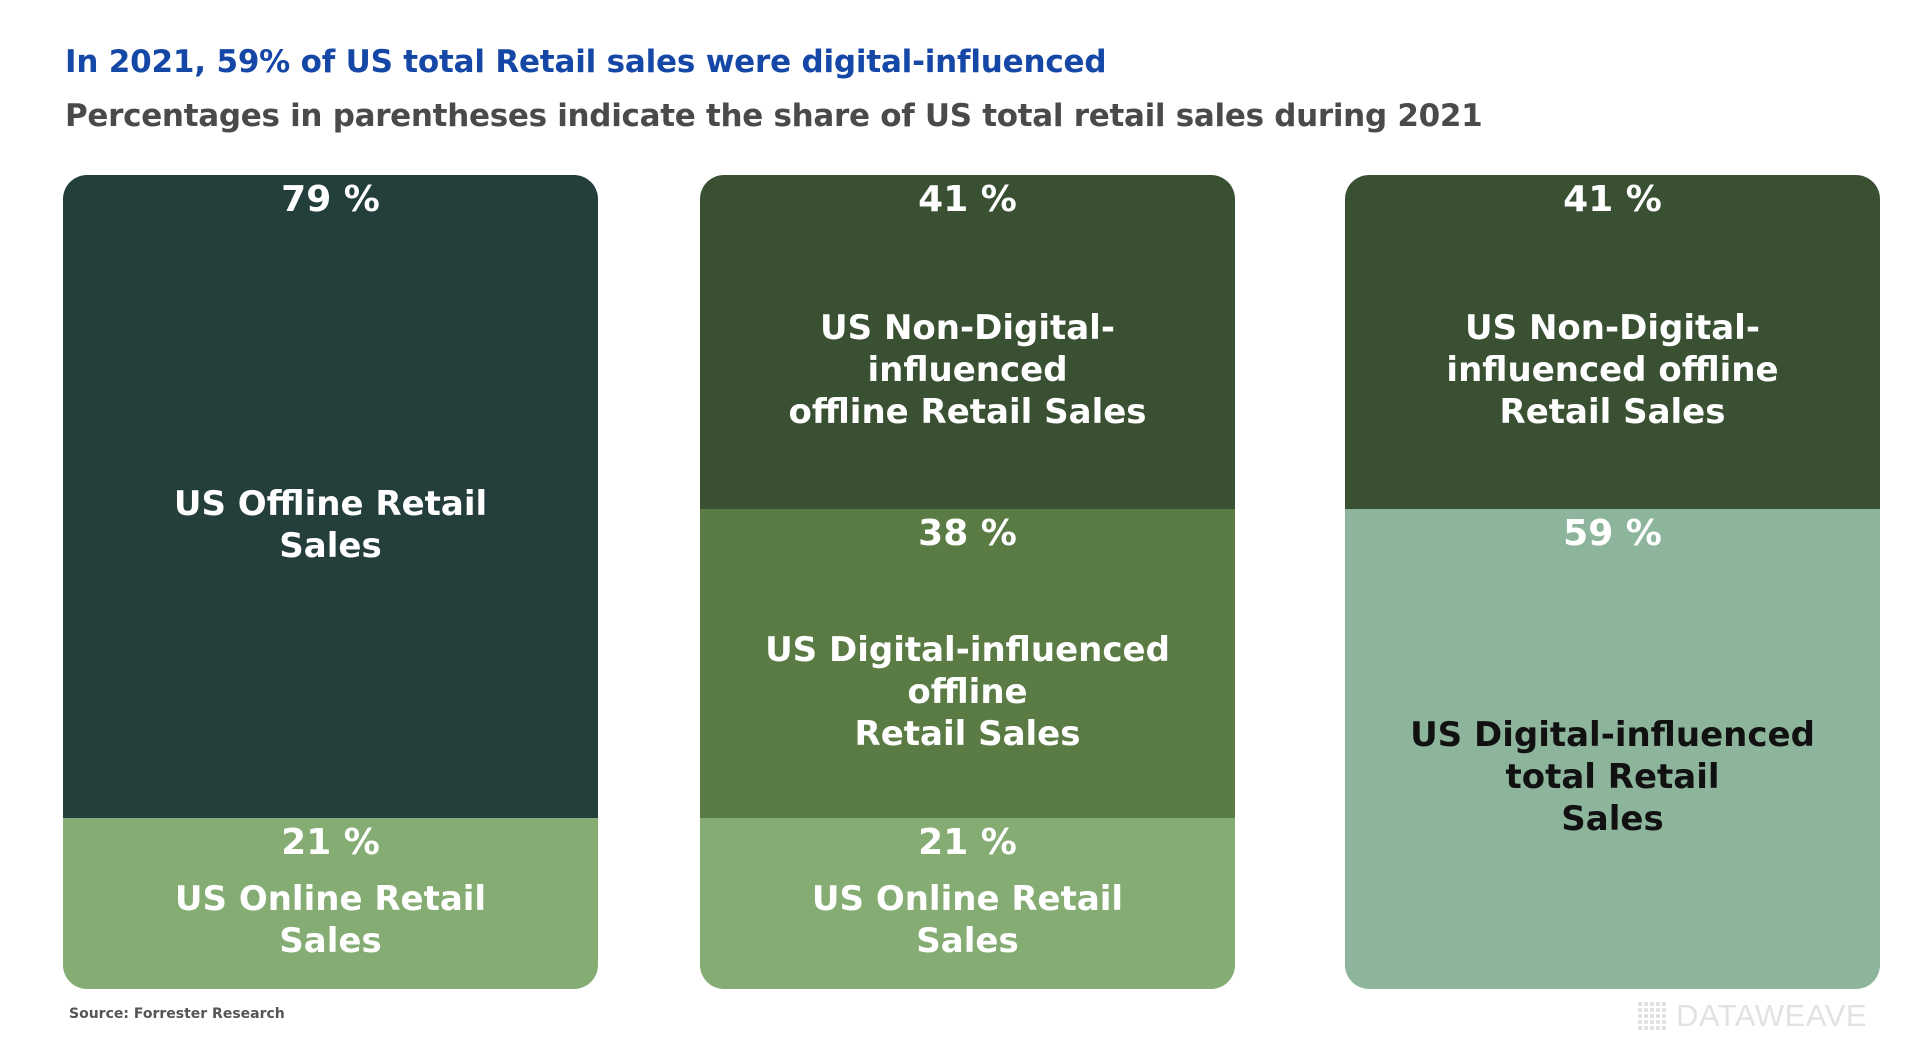 The height and width of the screenshot is (1046, 1920). I want to click on segment-percent-label: 79 %, so click(330, 199).